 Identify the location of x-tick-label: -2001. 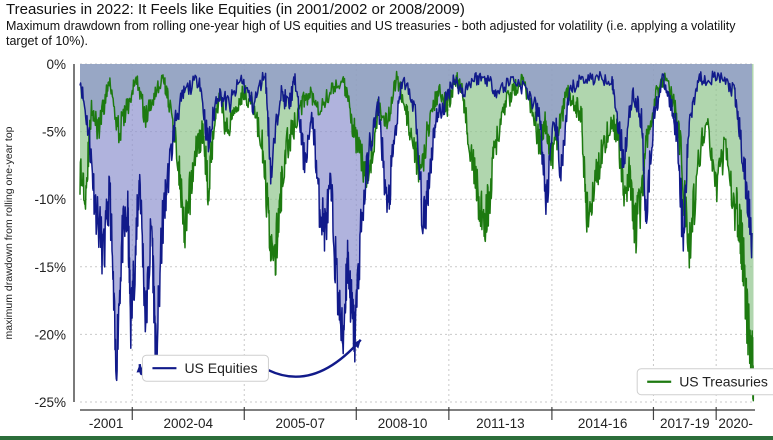
(106, 423).